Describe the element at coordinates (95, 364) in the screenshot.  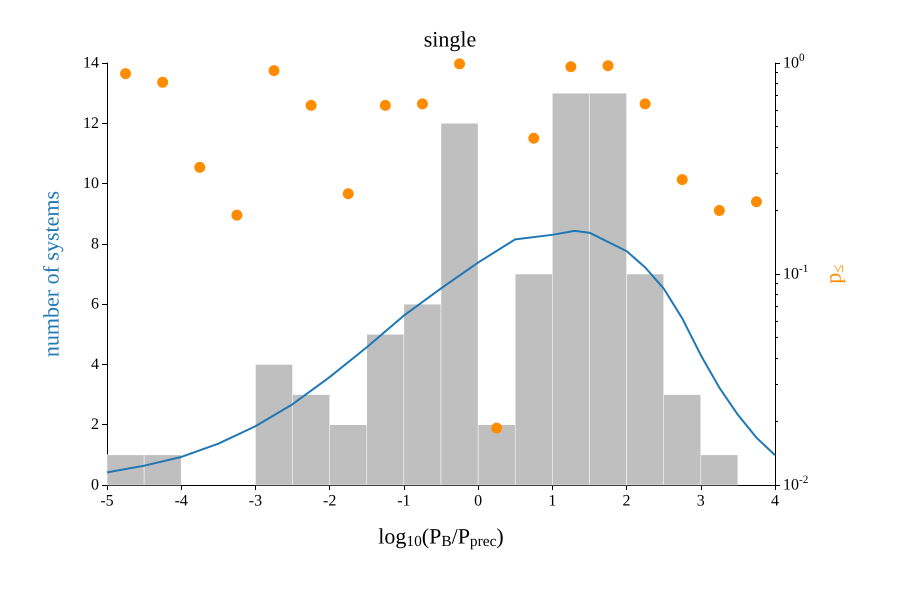
I see `y-tick-label: 4` at that location.